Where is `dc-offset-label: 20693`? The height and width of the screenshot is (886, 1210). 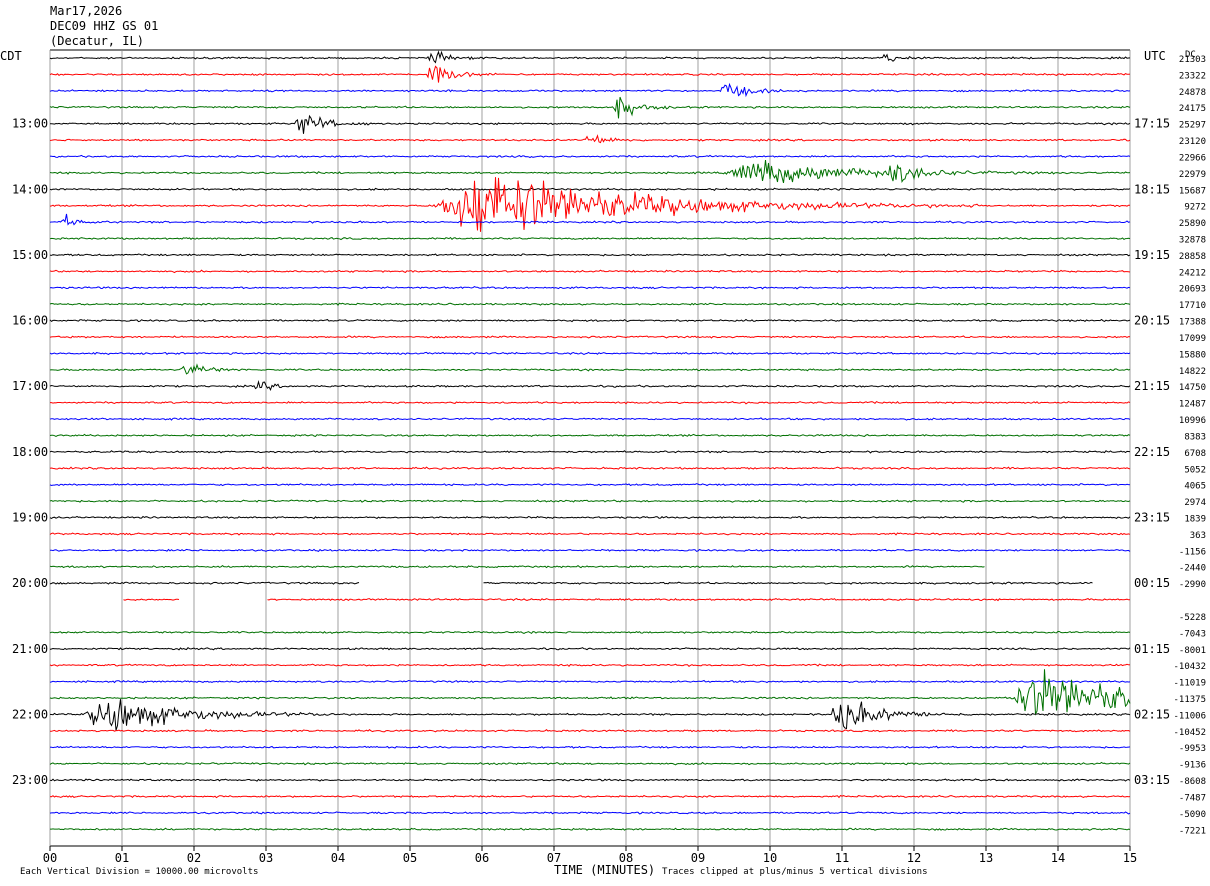
dc-offset-label: 20693 is located at coordinates (1192, 290).